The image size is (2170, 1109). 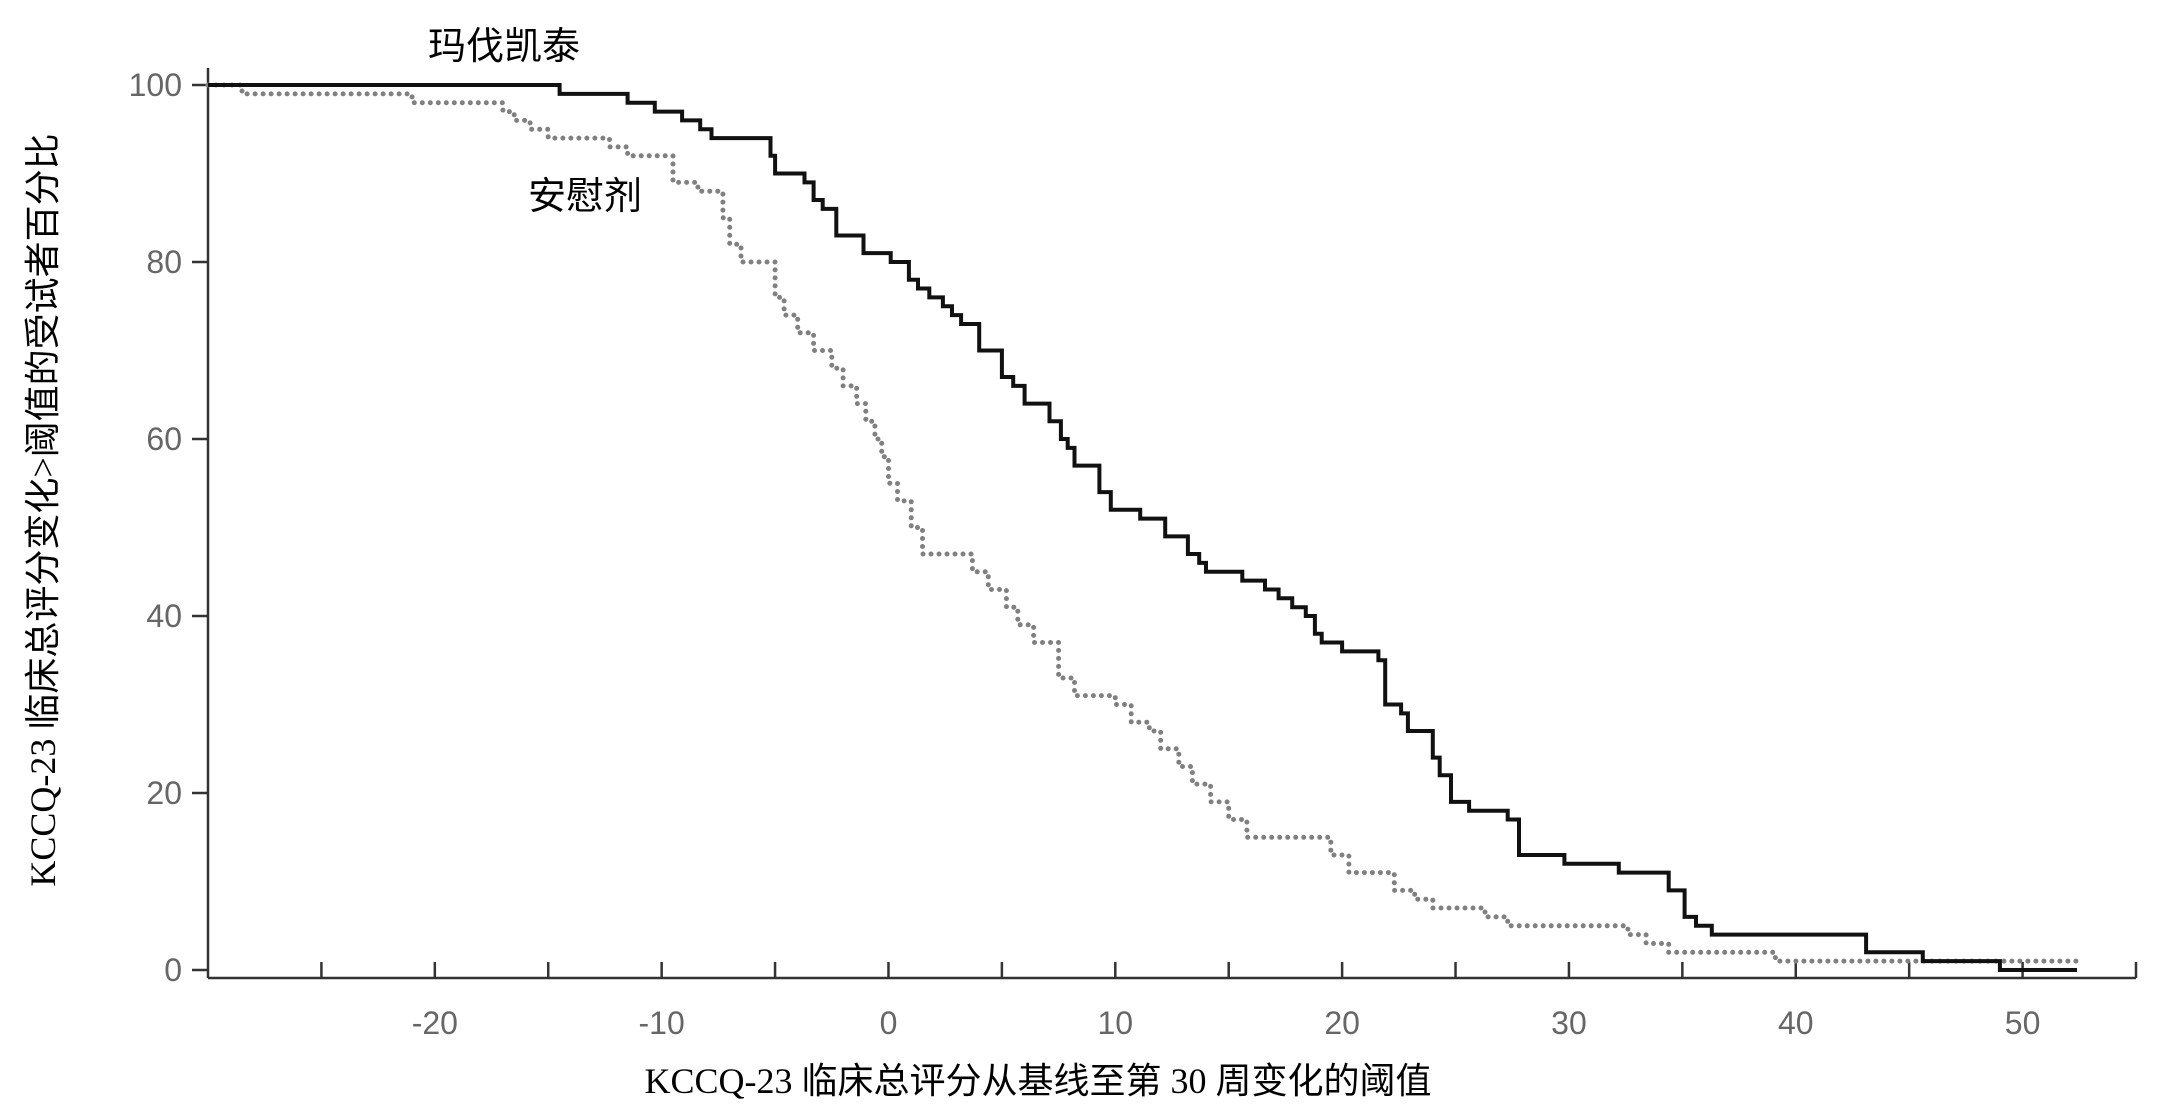 I want to click on labels: 玛伐凯泰 安慰剂, so click(x=535, y=122).